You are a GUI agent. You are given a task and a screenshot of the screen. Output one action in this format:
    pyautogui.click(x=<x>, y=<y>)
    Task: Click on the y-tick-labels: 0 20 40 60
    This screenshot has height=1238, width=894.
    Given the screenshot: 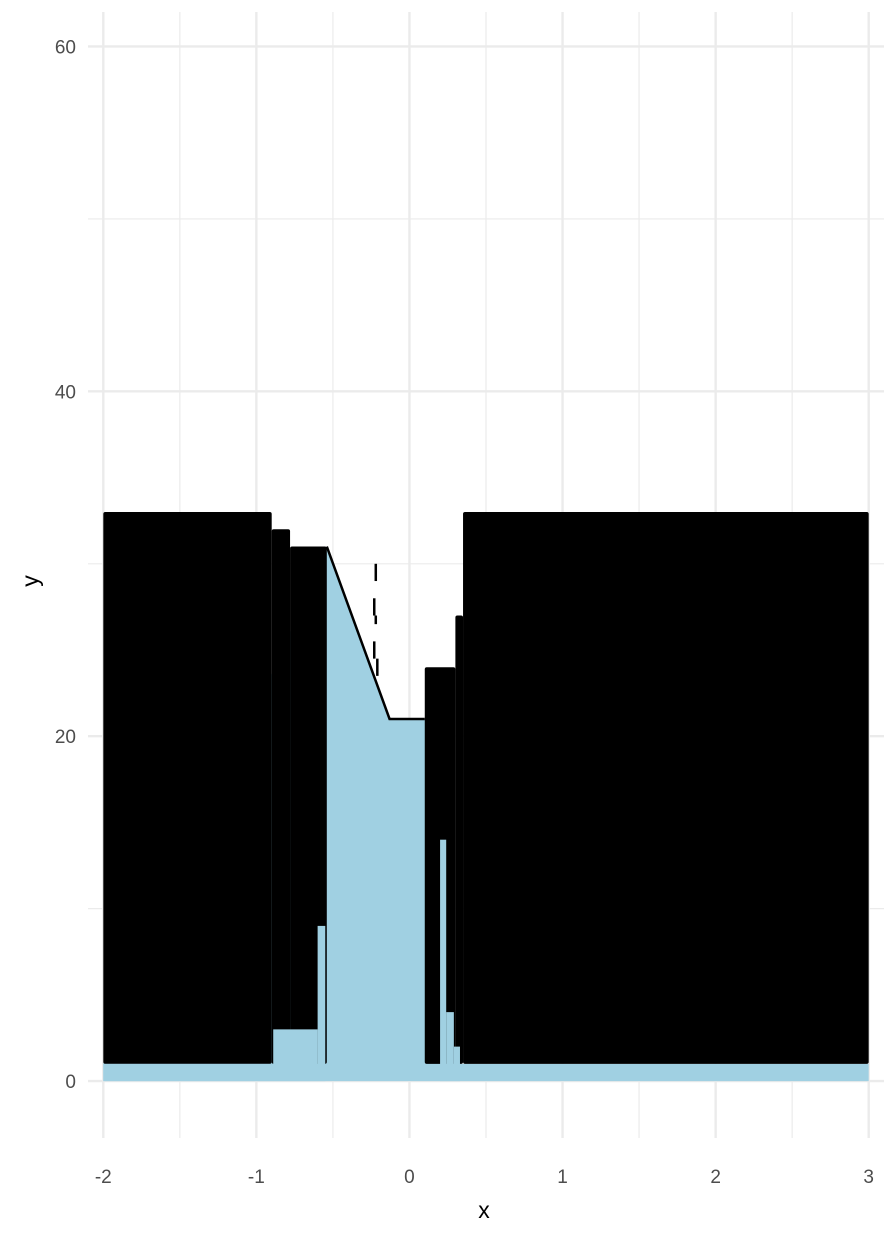 What is the action you would take?
    pyautogui.click(x=65, y=565)
    